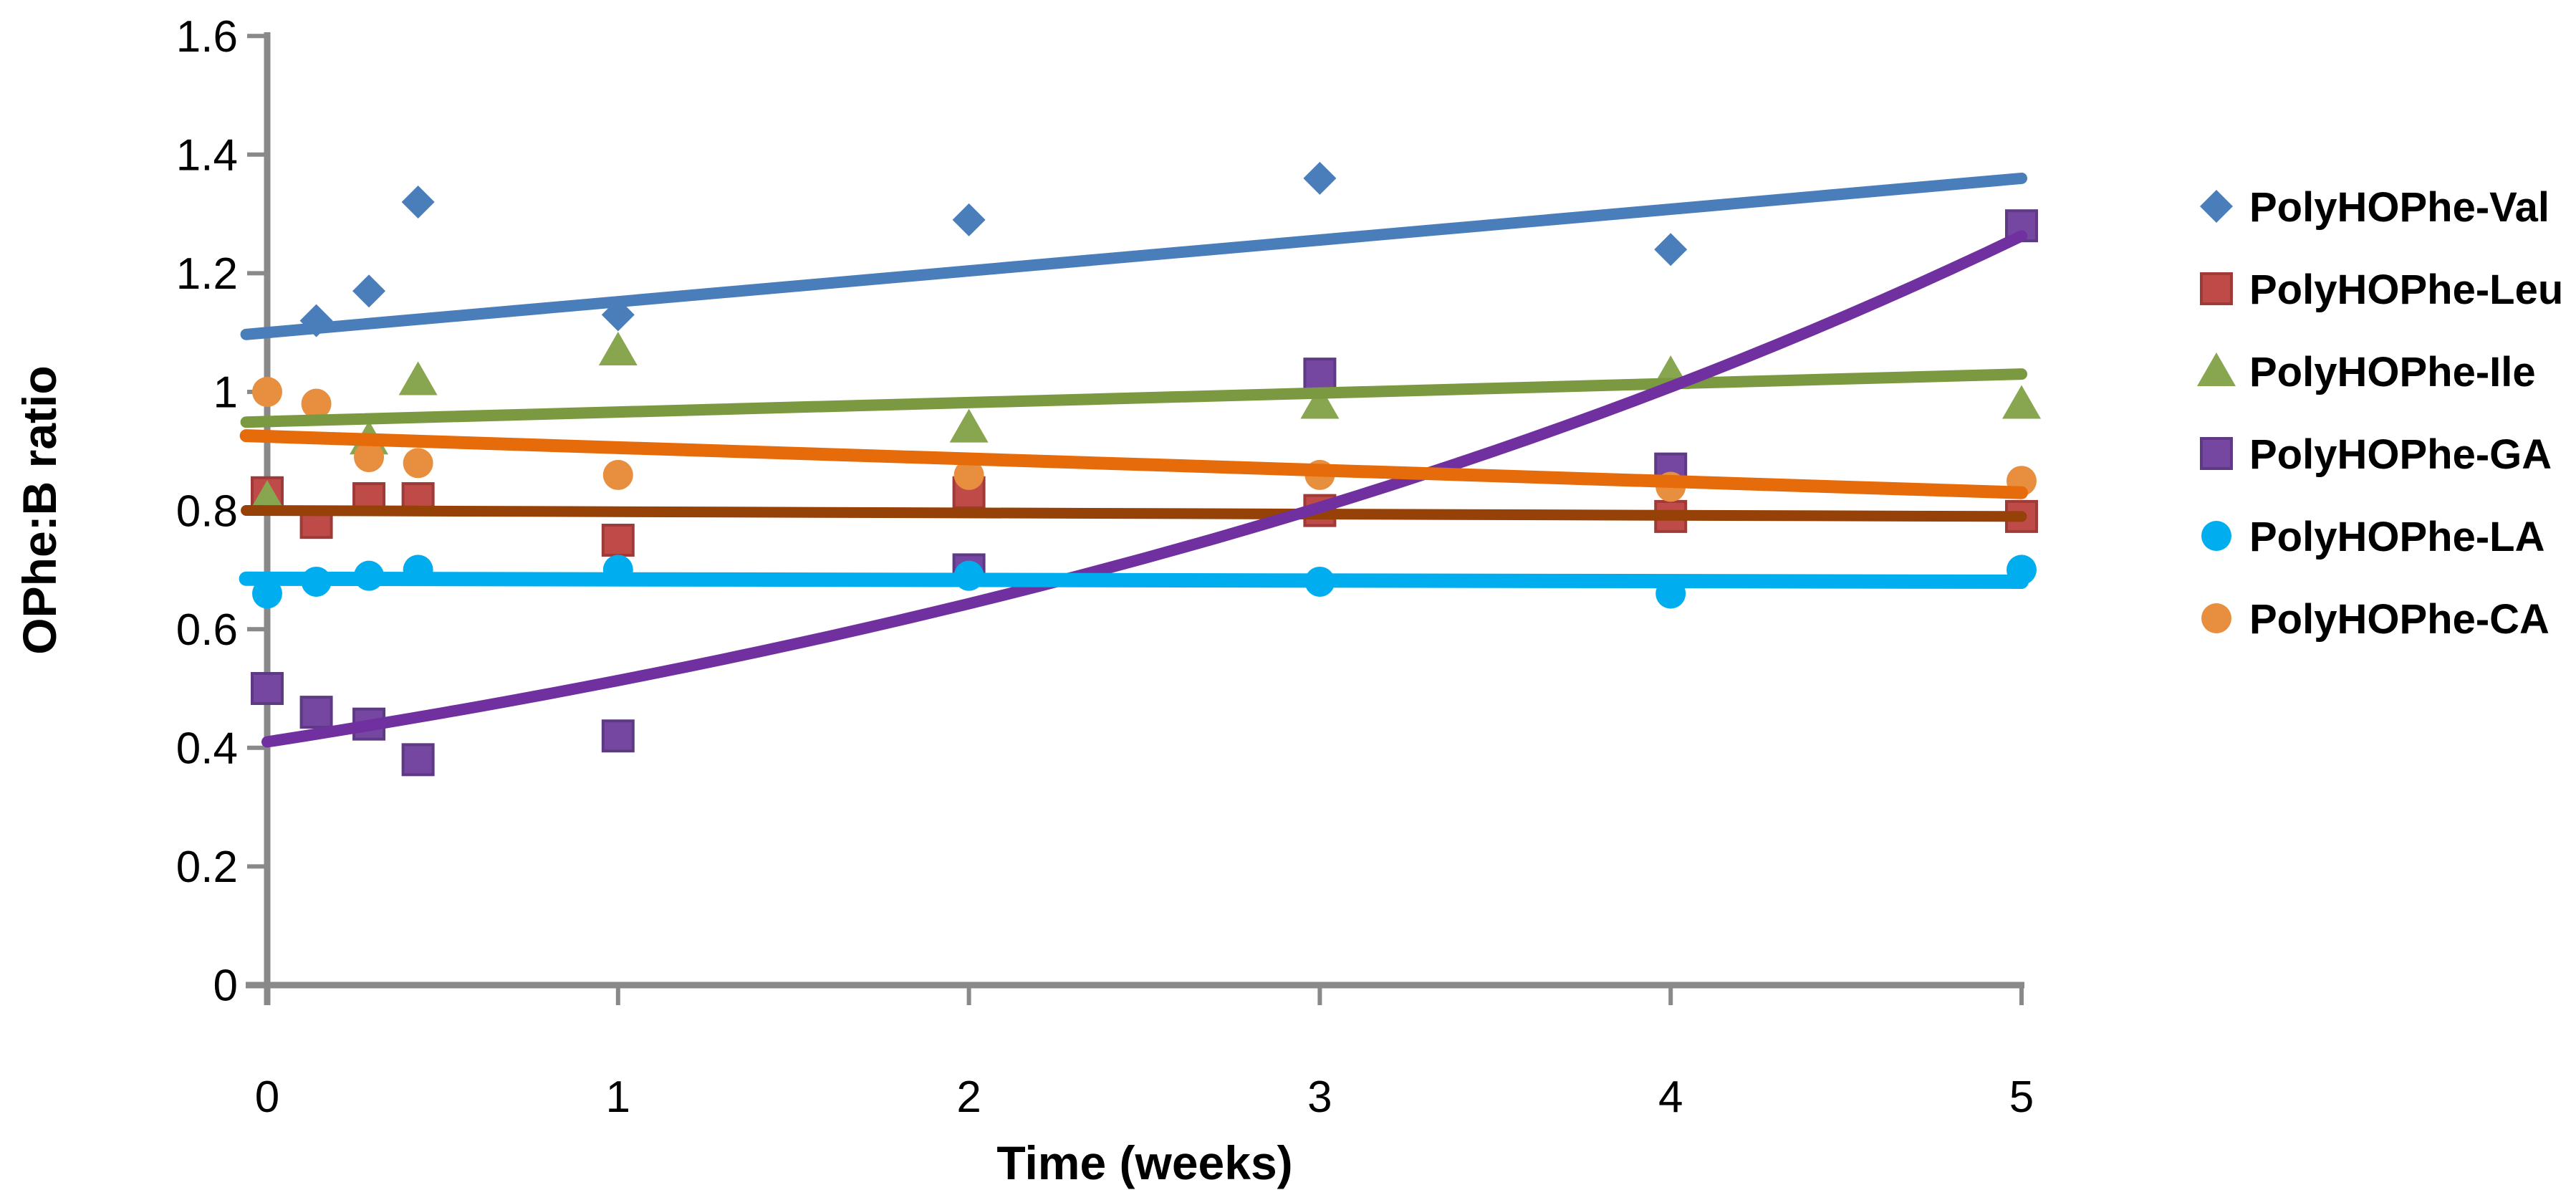 This screenshot has height=1190, width=2576. What do you see at coordinates (1134, 580) in the screenshot?
I see `trendline-polyhophe-la` at bounding box center [1134, 580].